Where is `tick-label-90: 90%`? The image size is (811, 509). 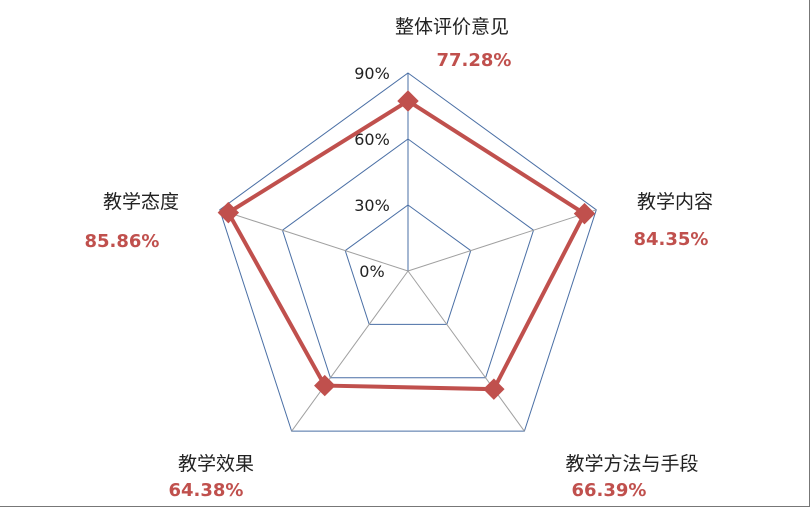 tick-label-90: 90% is located at coordinates (372, 73).